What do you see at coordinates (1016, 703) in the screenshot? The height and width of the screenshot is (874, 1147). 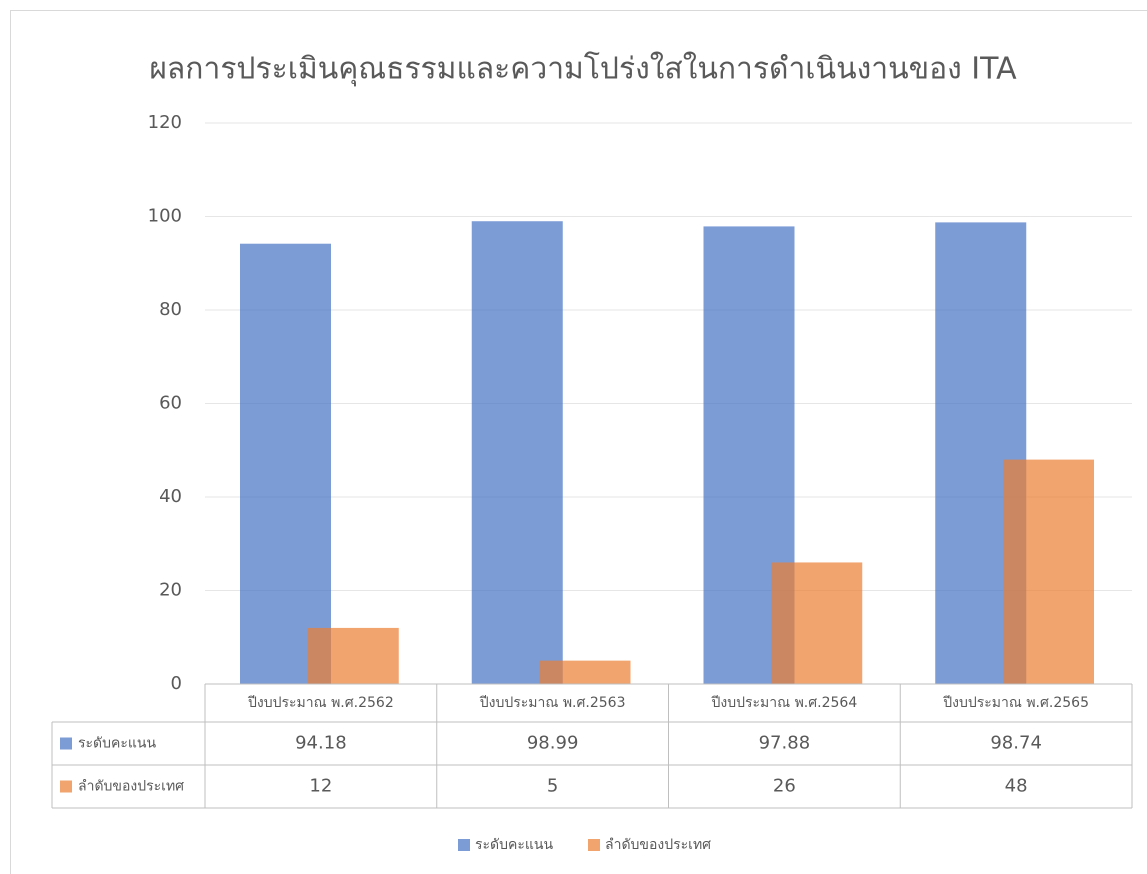 I see `x-tick-label: ปีงบประมาณ พ.ศ.2565` at bounding box center [1016, 703].